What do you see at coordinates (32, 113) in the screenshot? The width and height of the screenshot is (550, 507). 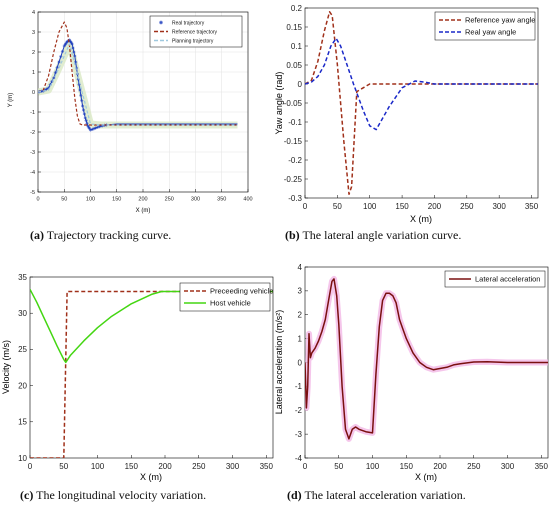 I see `y-tick-label: -1` at bounding box center [32, 113].